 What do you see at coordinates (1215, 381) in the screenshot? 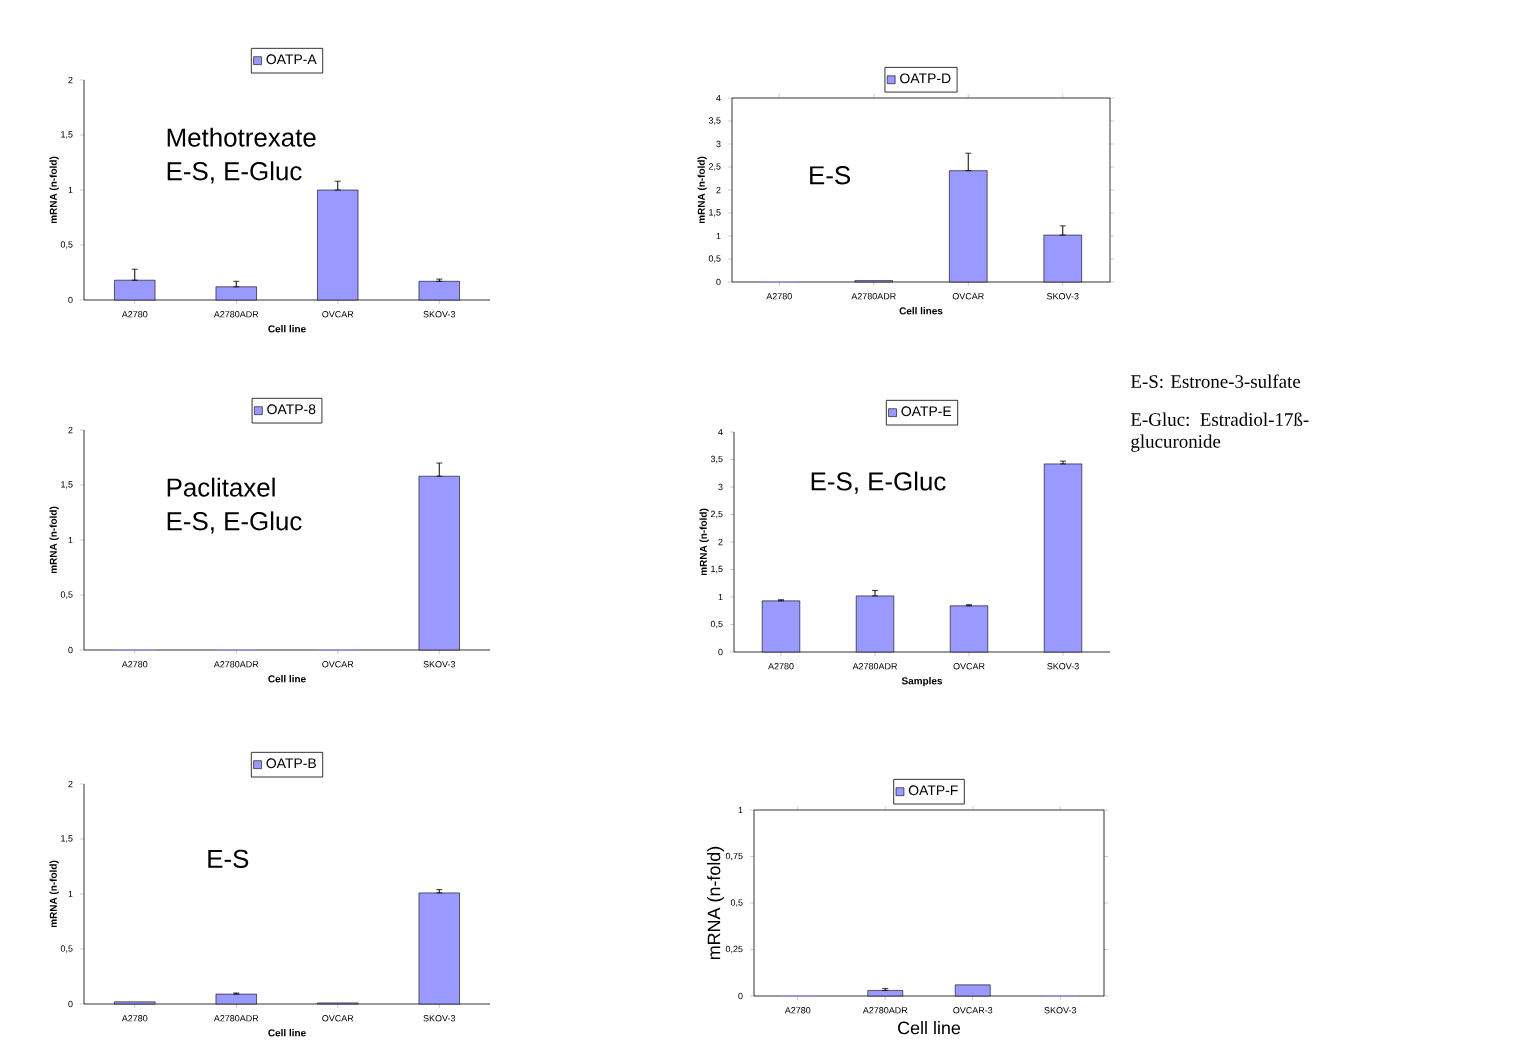
I see `text: E-S: Estrone-3-sulfate` at bounding box center [1215, 381].